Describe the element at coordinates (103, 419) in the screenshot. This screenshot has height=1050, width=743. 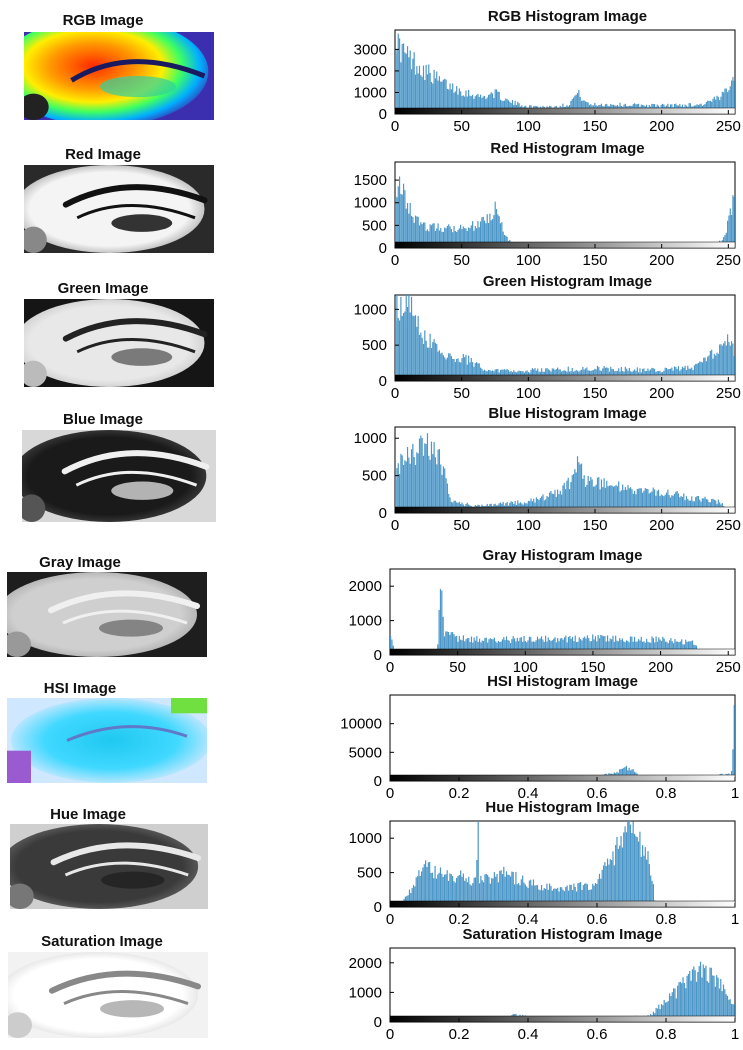
I see `thumb-title: Blue Image` at that location.